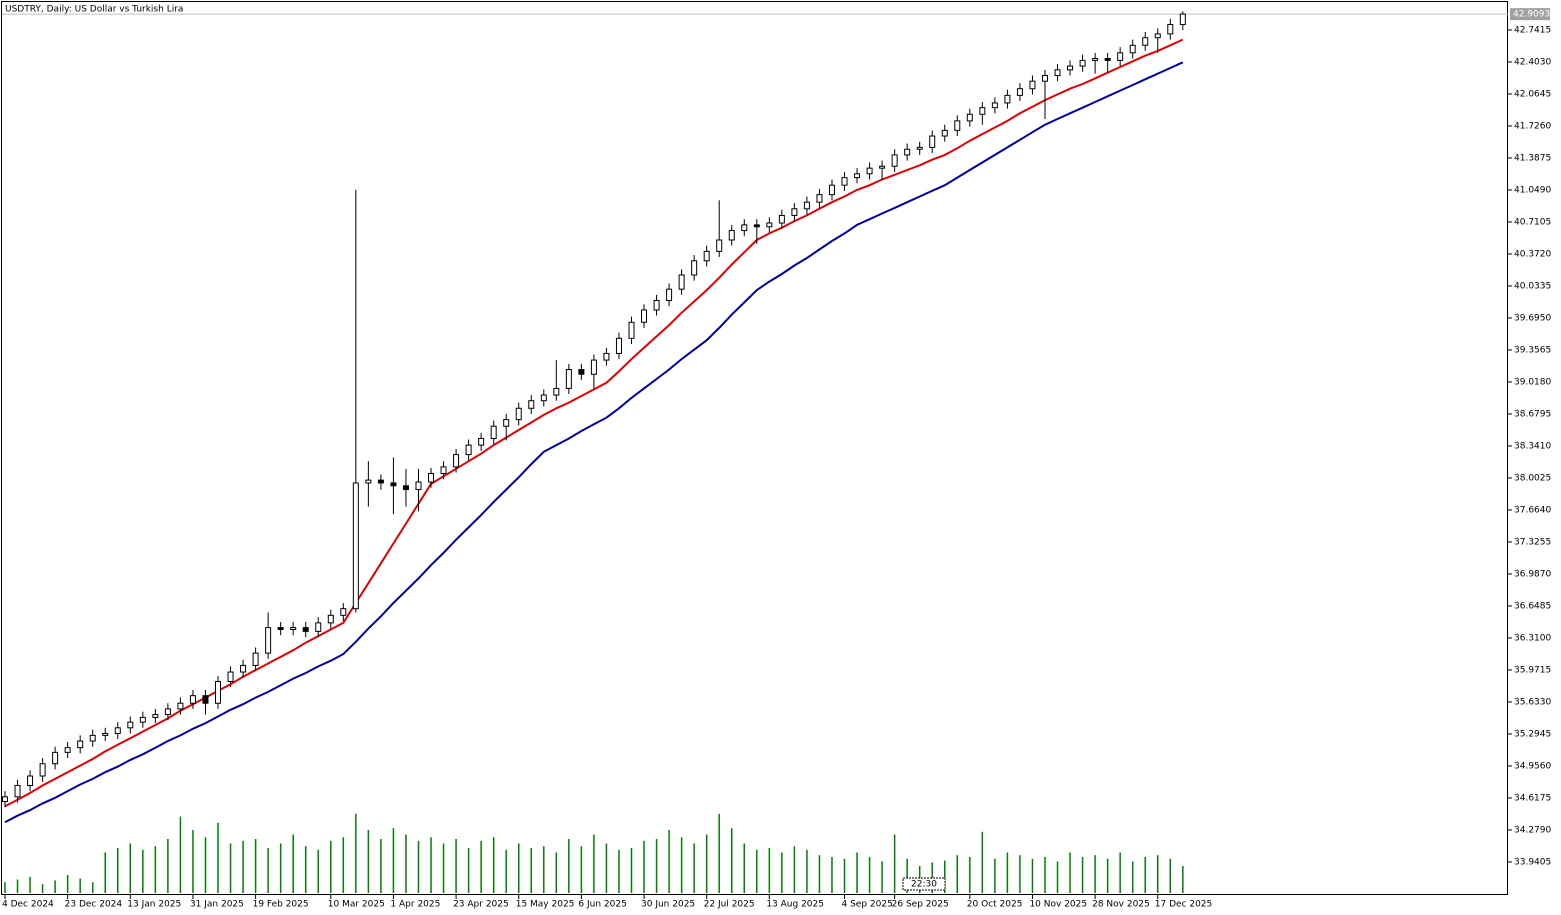  I want to click on x-tick-label: 20 Oct 2025, so click(995, 905).